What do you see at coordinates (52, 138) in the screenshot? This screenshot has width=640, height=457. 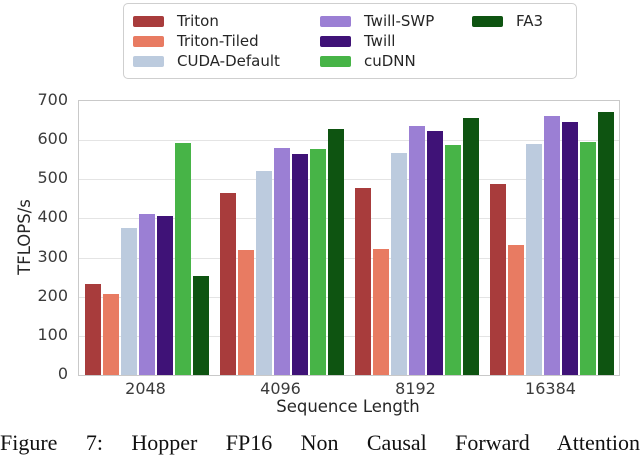 I see `y-tick-label-600: 600` at bounding box center [52, 138].